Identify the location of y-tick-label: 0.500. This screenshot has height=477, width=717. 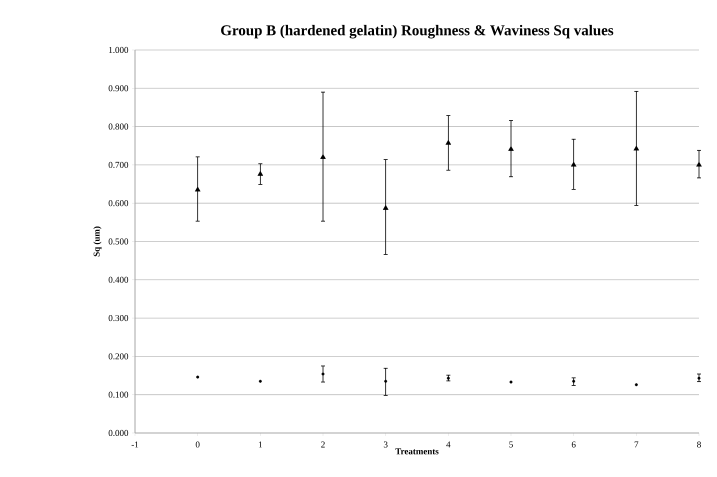
(118, 241).